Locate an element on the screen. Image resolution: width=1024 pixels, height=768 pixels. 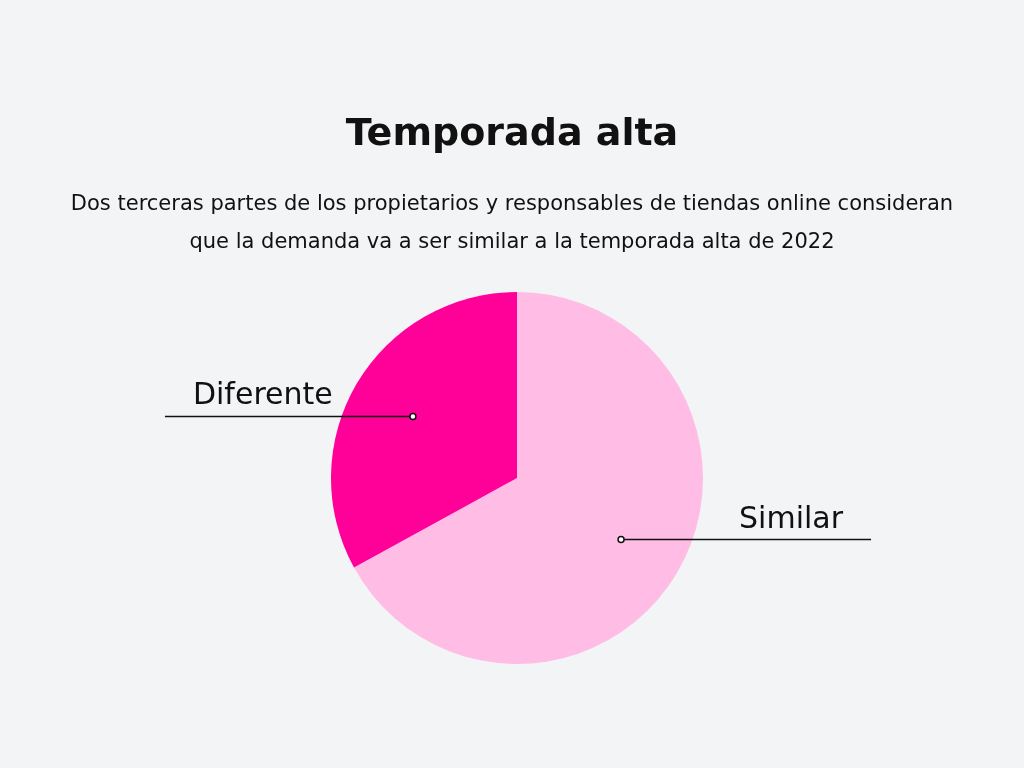
slice-label: Similar is located at coordinates (791, 517).